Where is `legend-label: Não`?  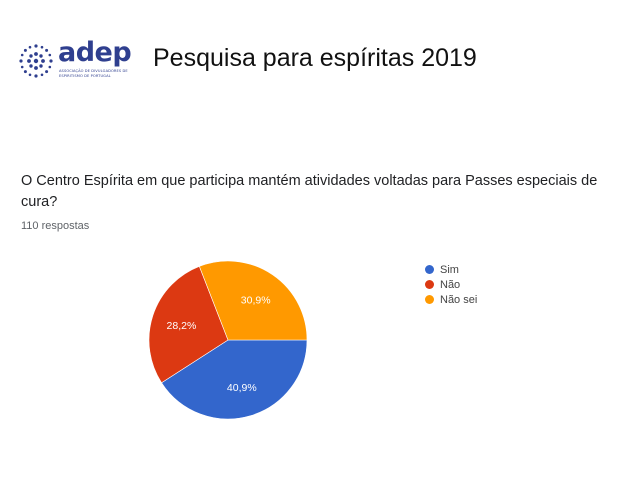
legend-label: Não is located at coordinates (450, 284).